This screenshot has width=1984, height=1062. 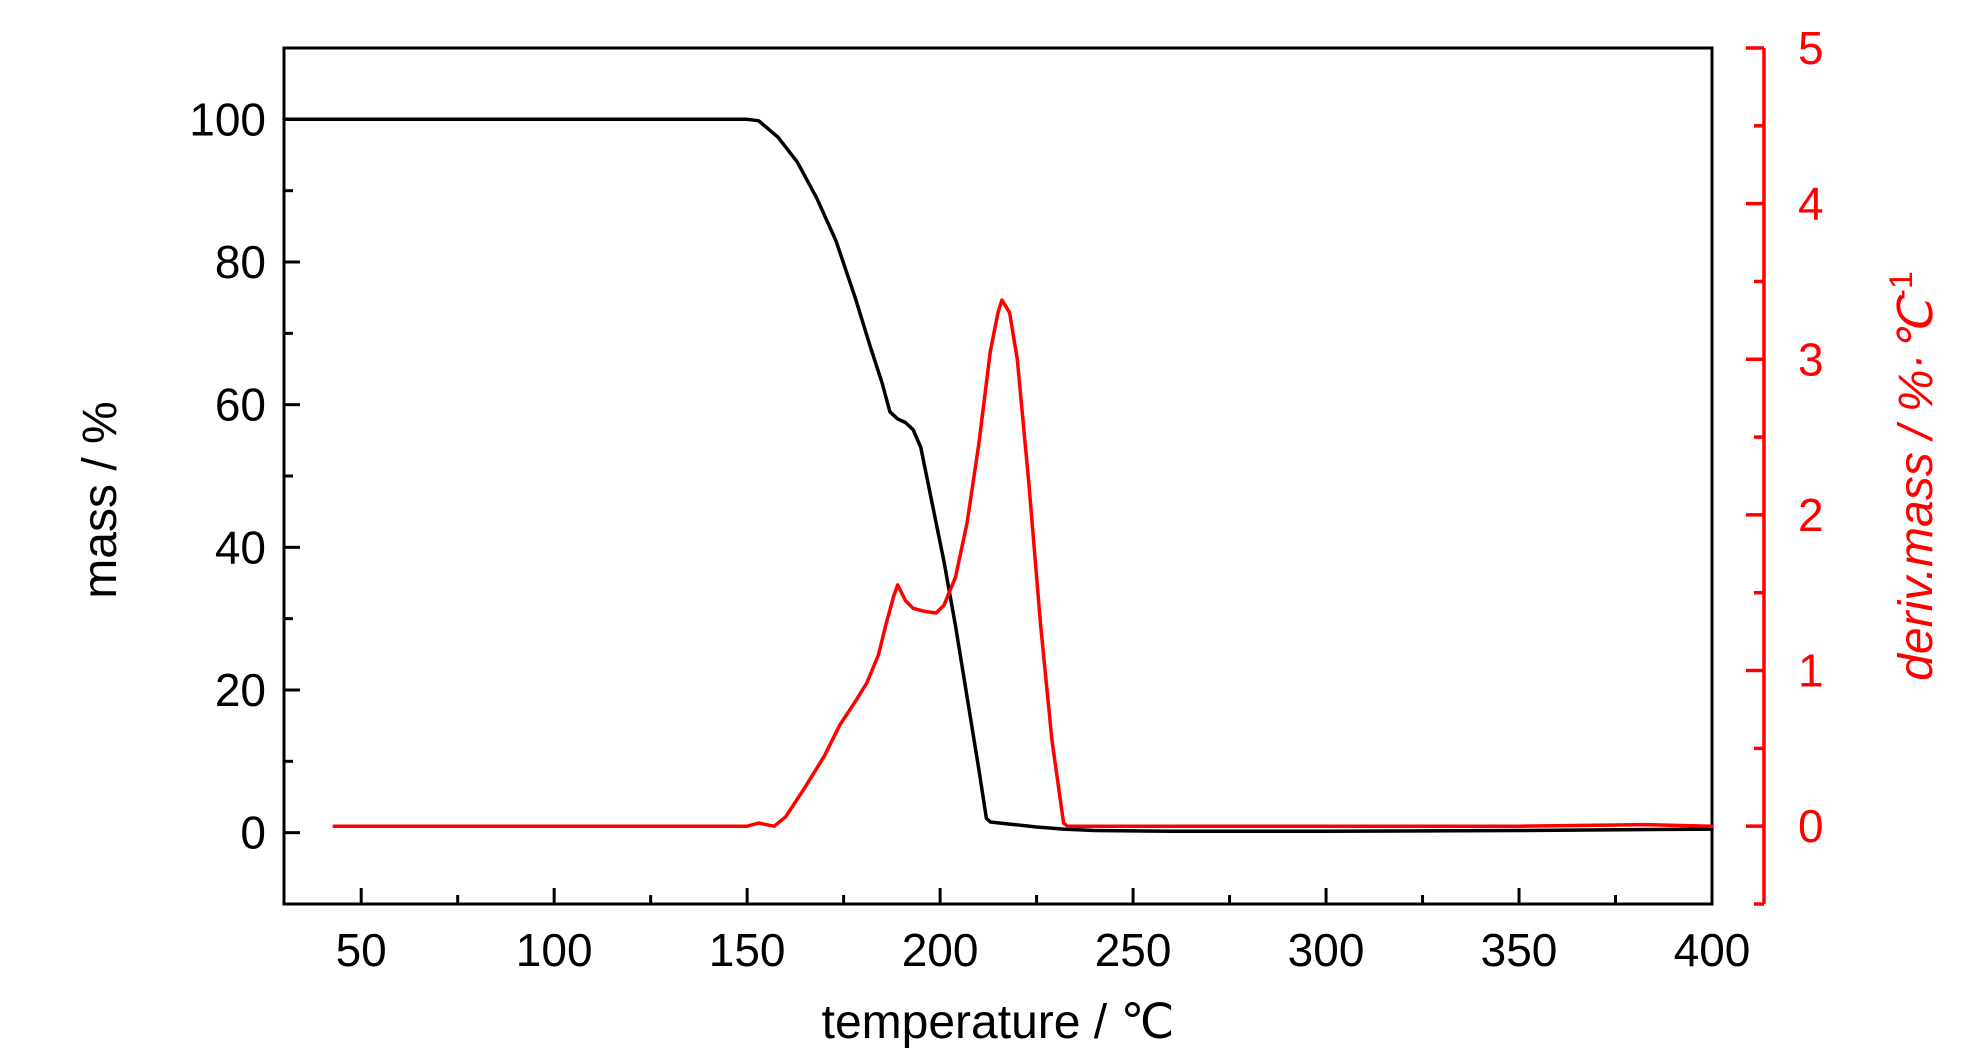 What do you see at coordinates (253, 833) in the screenshot?
I see `y-left-tick-label: 0` at bounding box center [253, 833].